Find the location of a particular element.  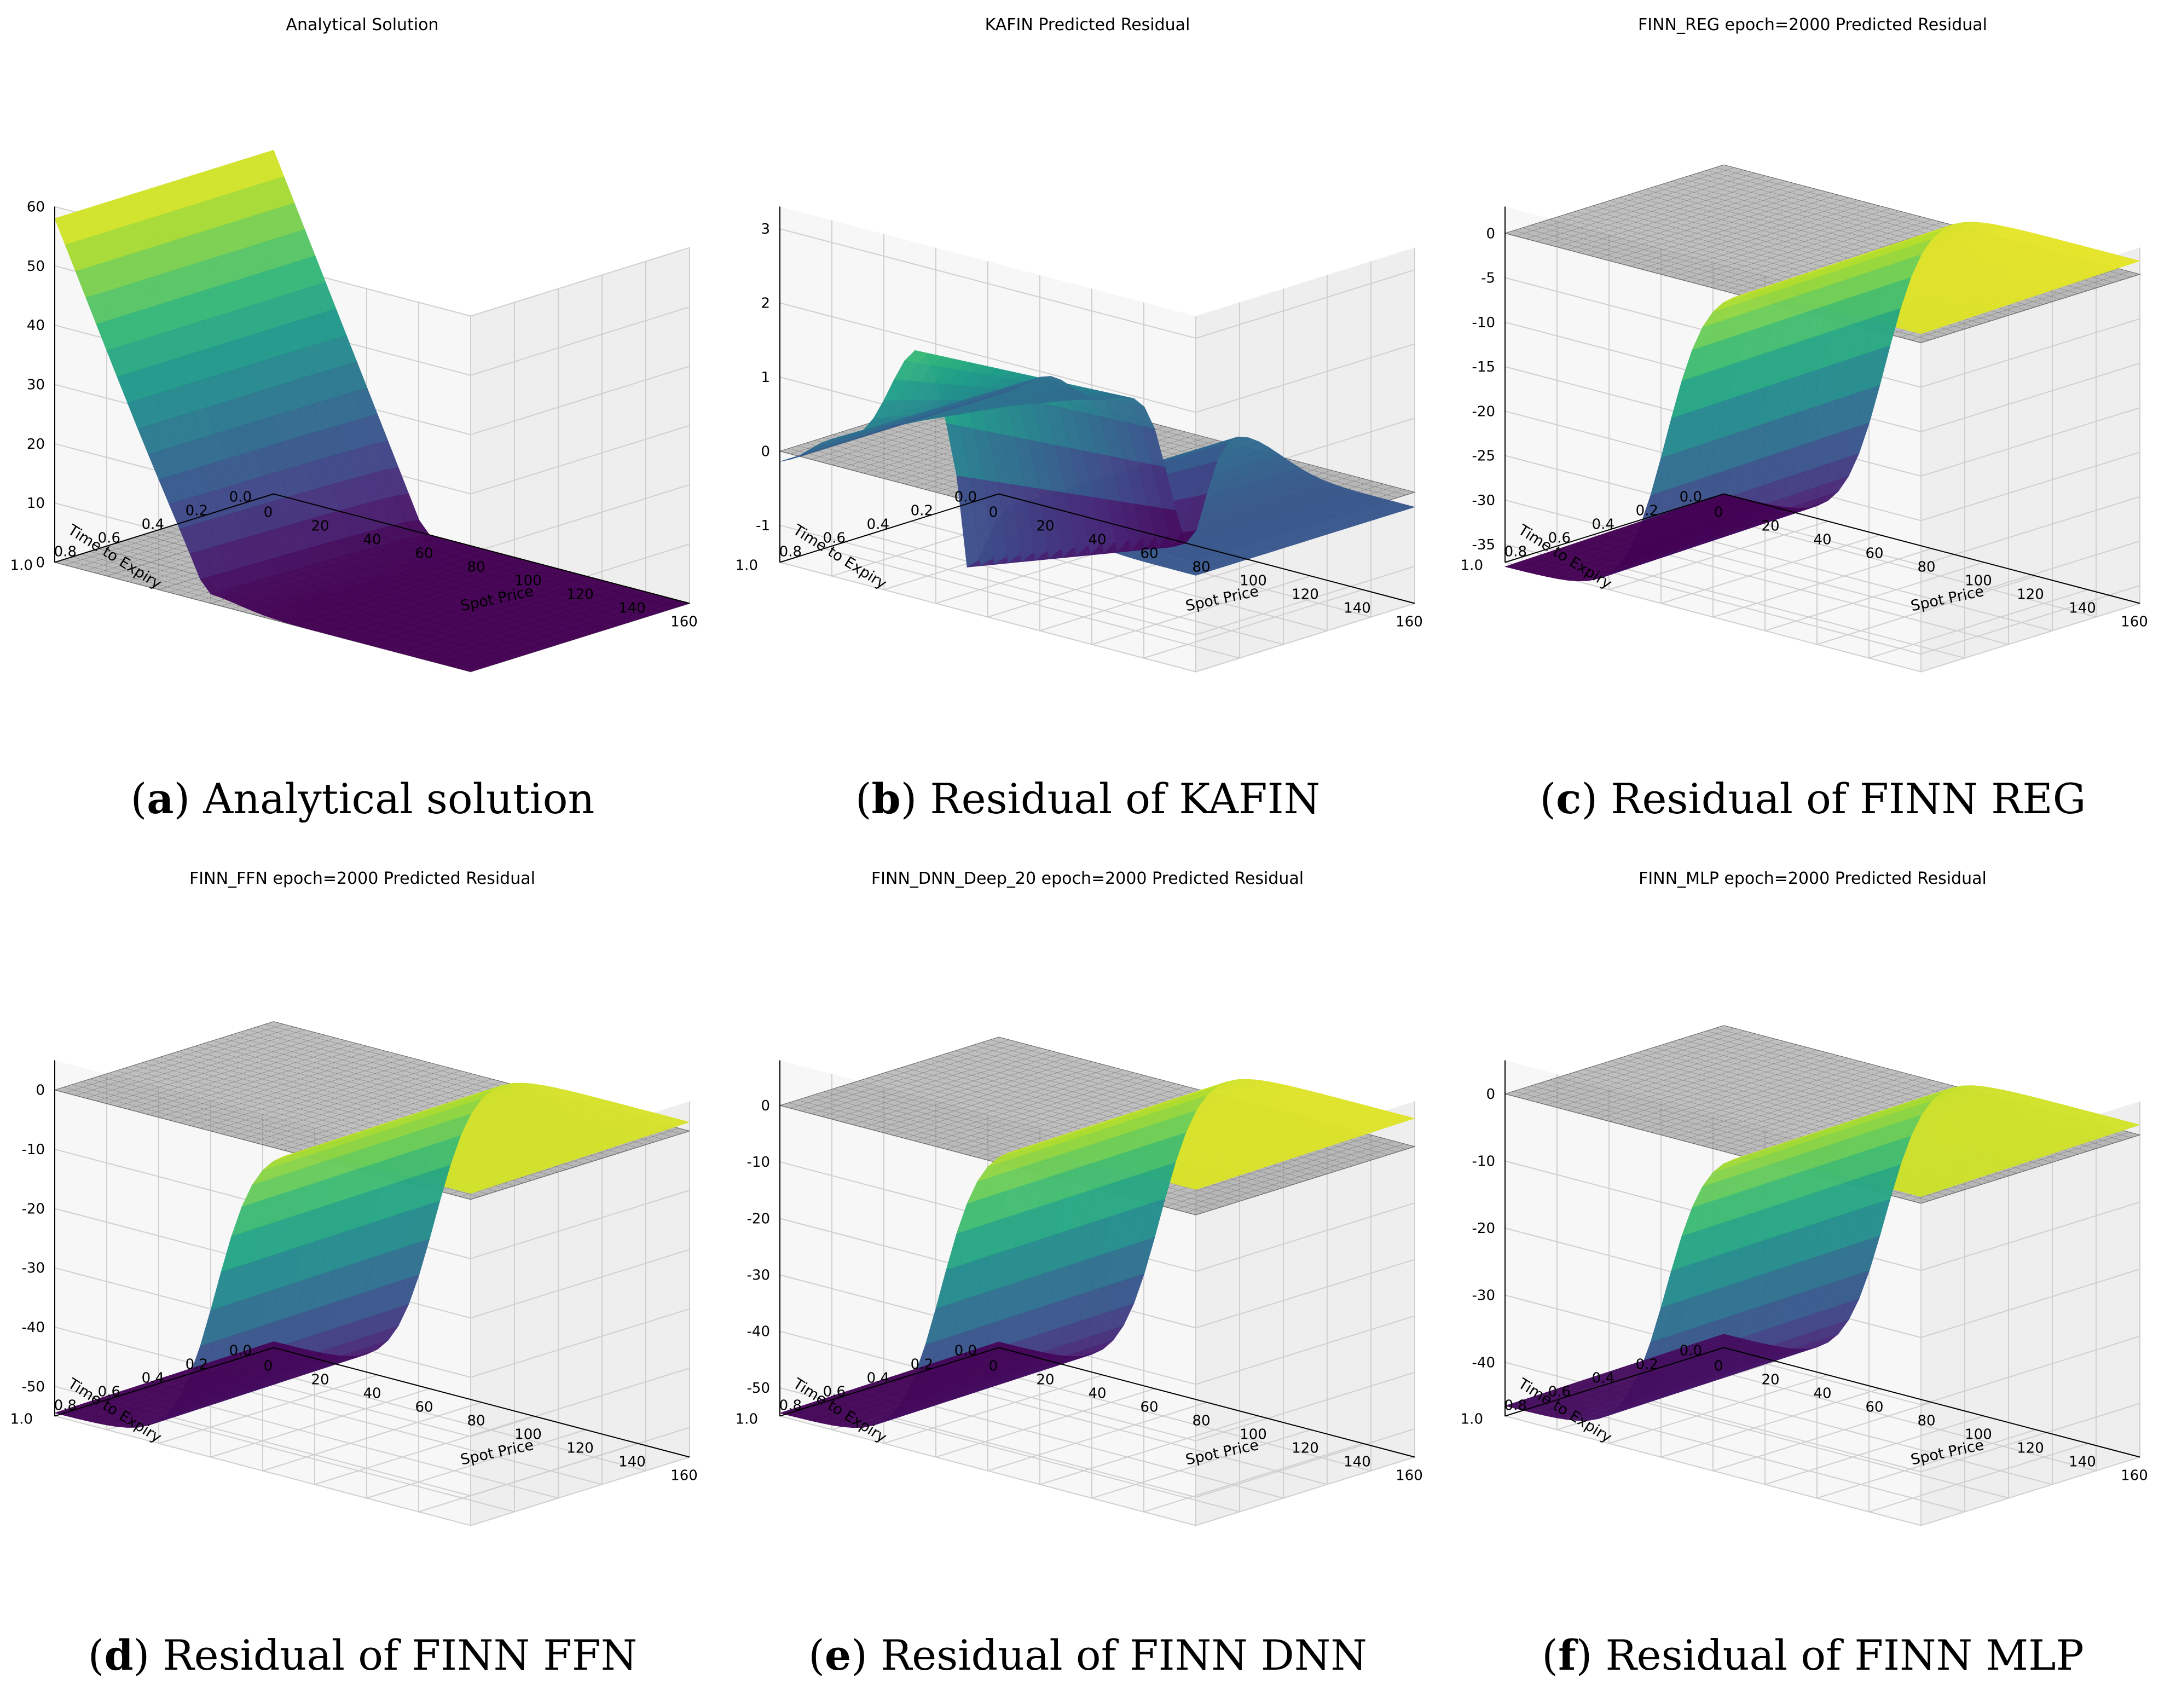

z-tick-label-a: 40 is located at coordinates (36, 325).